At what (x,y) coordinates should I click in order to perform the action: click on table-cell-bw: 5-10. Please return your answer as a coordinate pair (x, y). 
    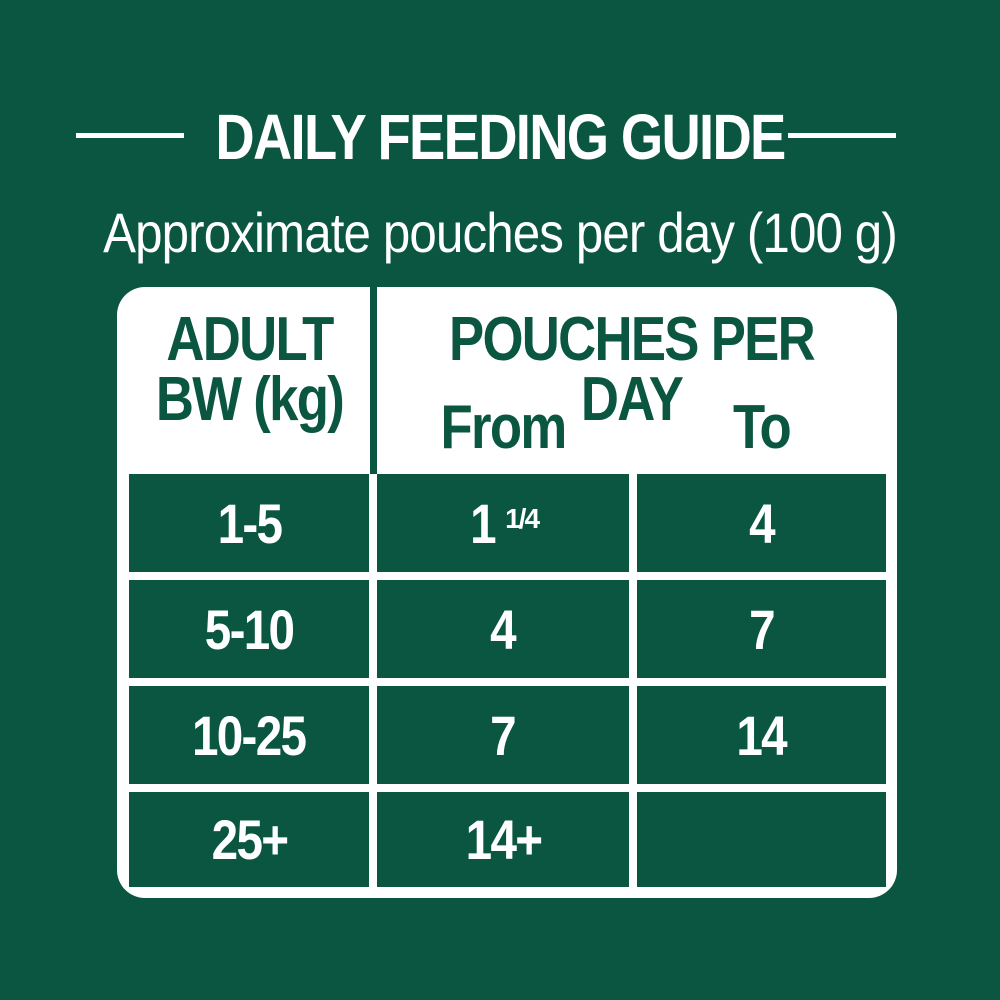
    Looking at the image, I should click on (249, 629).